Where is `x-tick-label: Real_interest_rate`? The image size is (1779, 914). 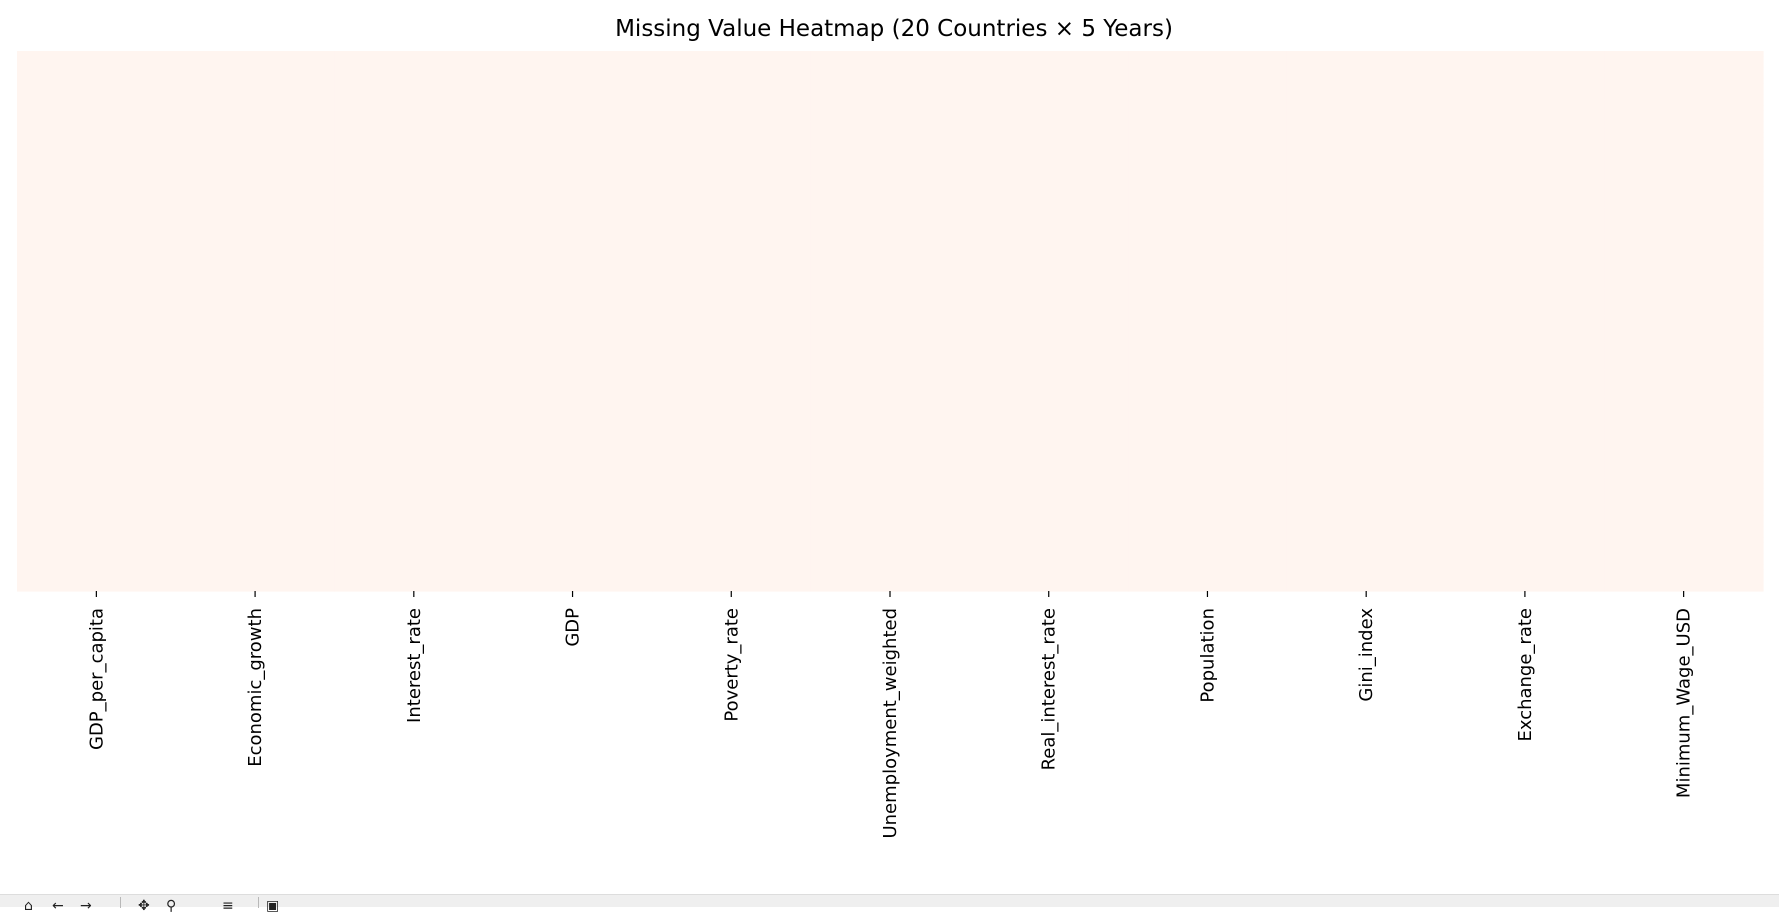
x-tick-label: Real_interest_rate is located at coordinates (1049, 689).